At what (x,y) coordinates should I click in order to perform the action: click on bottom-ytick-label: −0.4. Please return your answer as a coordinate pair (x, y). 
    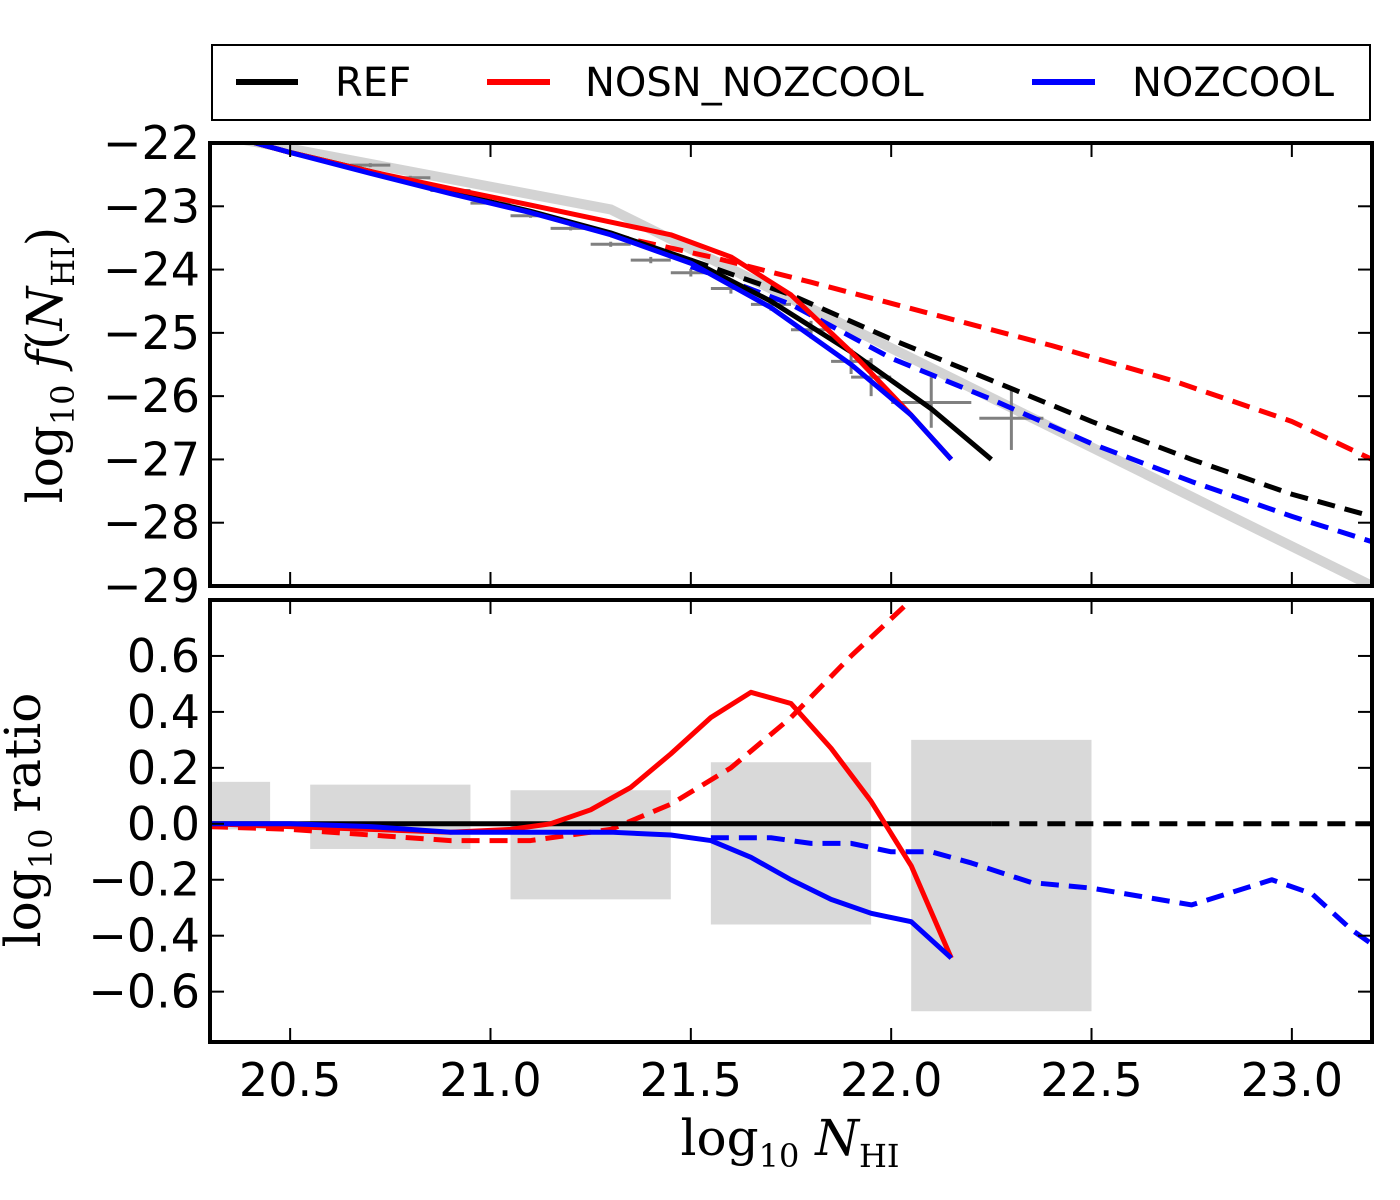
    Looking at the image, I should click on (144, 936).